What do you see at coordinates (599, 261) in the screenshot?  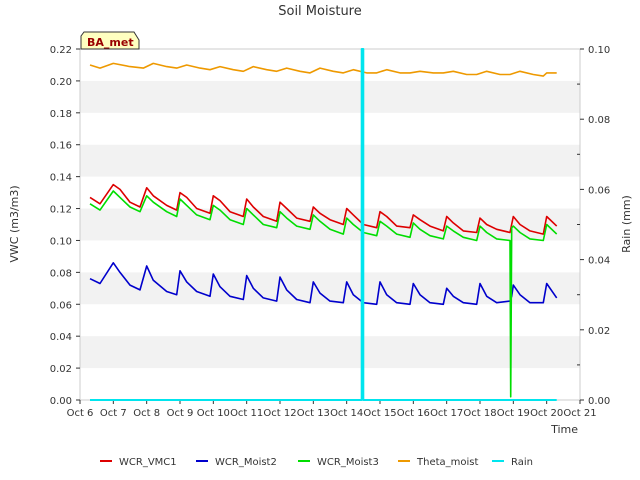 I see `y2-tick-label: 0.04` at bounding box center [599, 261].